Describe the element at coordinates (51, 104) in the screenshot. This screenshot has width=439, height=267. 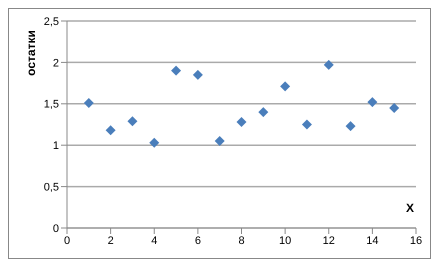
I see `y-tick-label: 1,5` at that location.